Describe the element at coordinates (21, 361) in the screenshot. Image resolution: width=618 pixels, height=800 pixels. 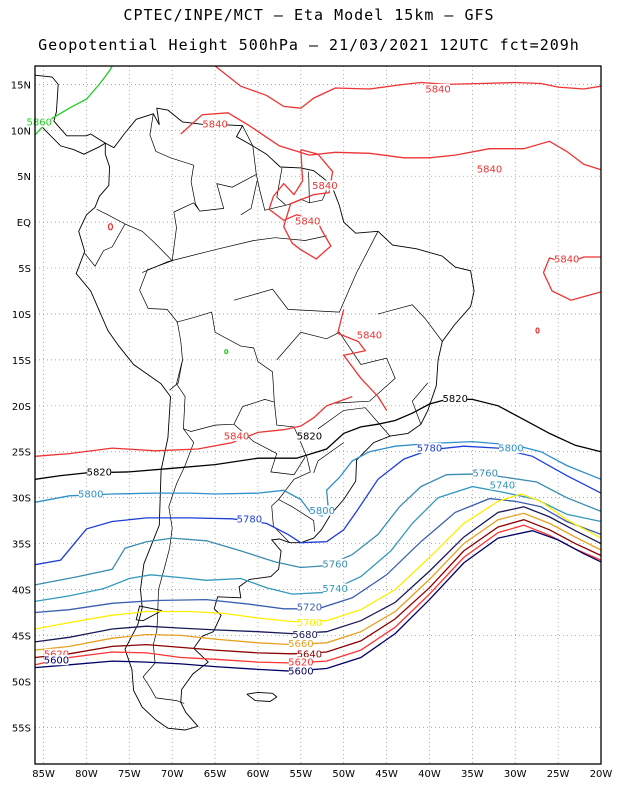
I see `lat-label: 15S` at that location.